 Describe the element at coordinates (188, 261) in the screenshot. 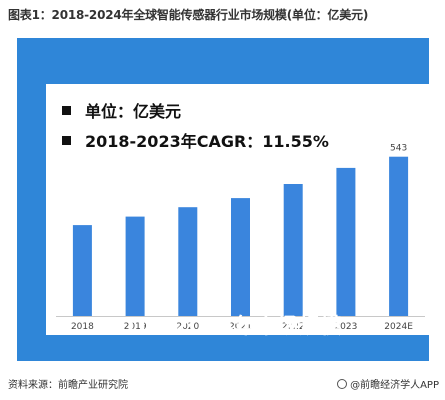

I see `bar-2020` at that location.